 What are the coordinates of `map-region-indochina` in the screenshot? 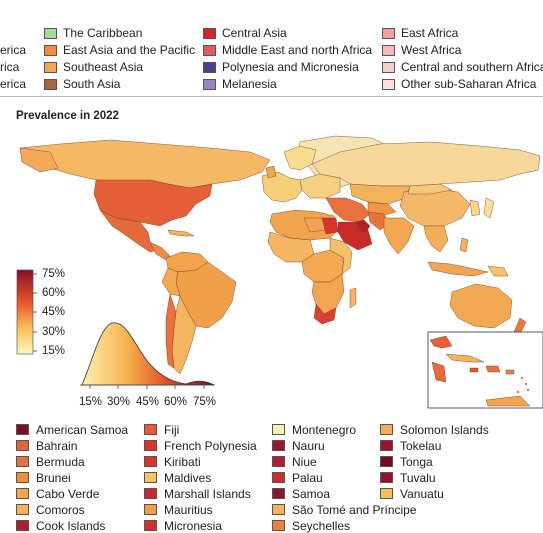 It's located at (436, 239).